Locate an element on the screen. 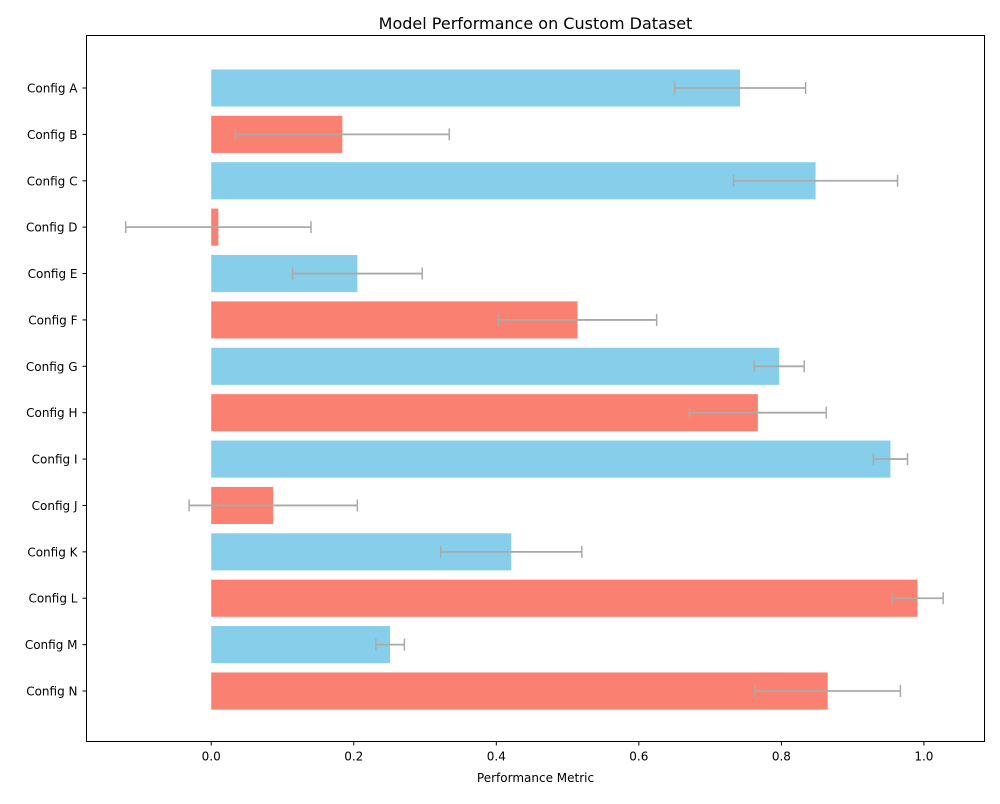 This screenshot has height=804, width=1000. y-tick-label: Config N is located at coordinates (51, 692).